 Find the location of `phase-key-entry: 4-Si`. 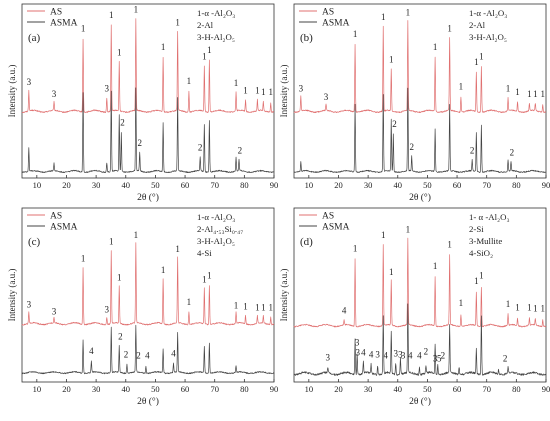

phase-key-entry: 4-Si is located at coordinates (204, 253).